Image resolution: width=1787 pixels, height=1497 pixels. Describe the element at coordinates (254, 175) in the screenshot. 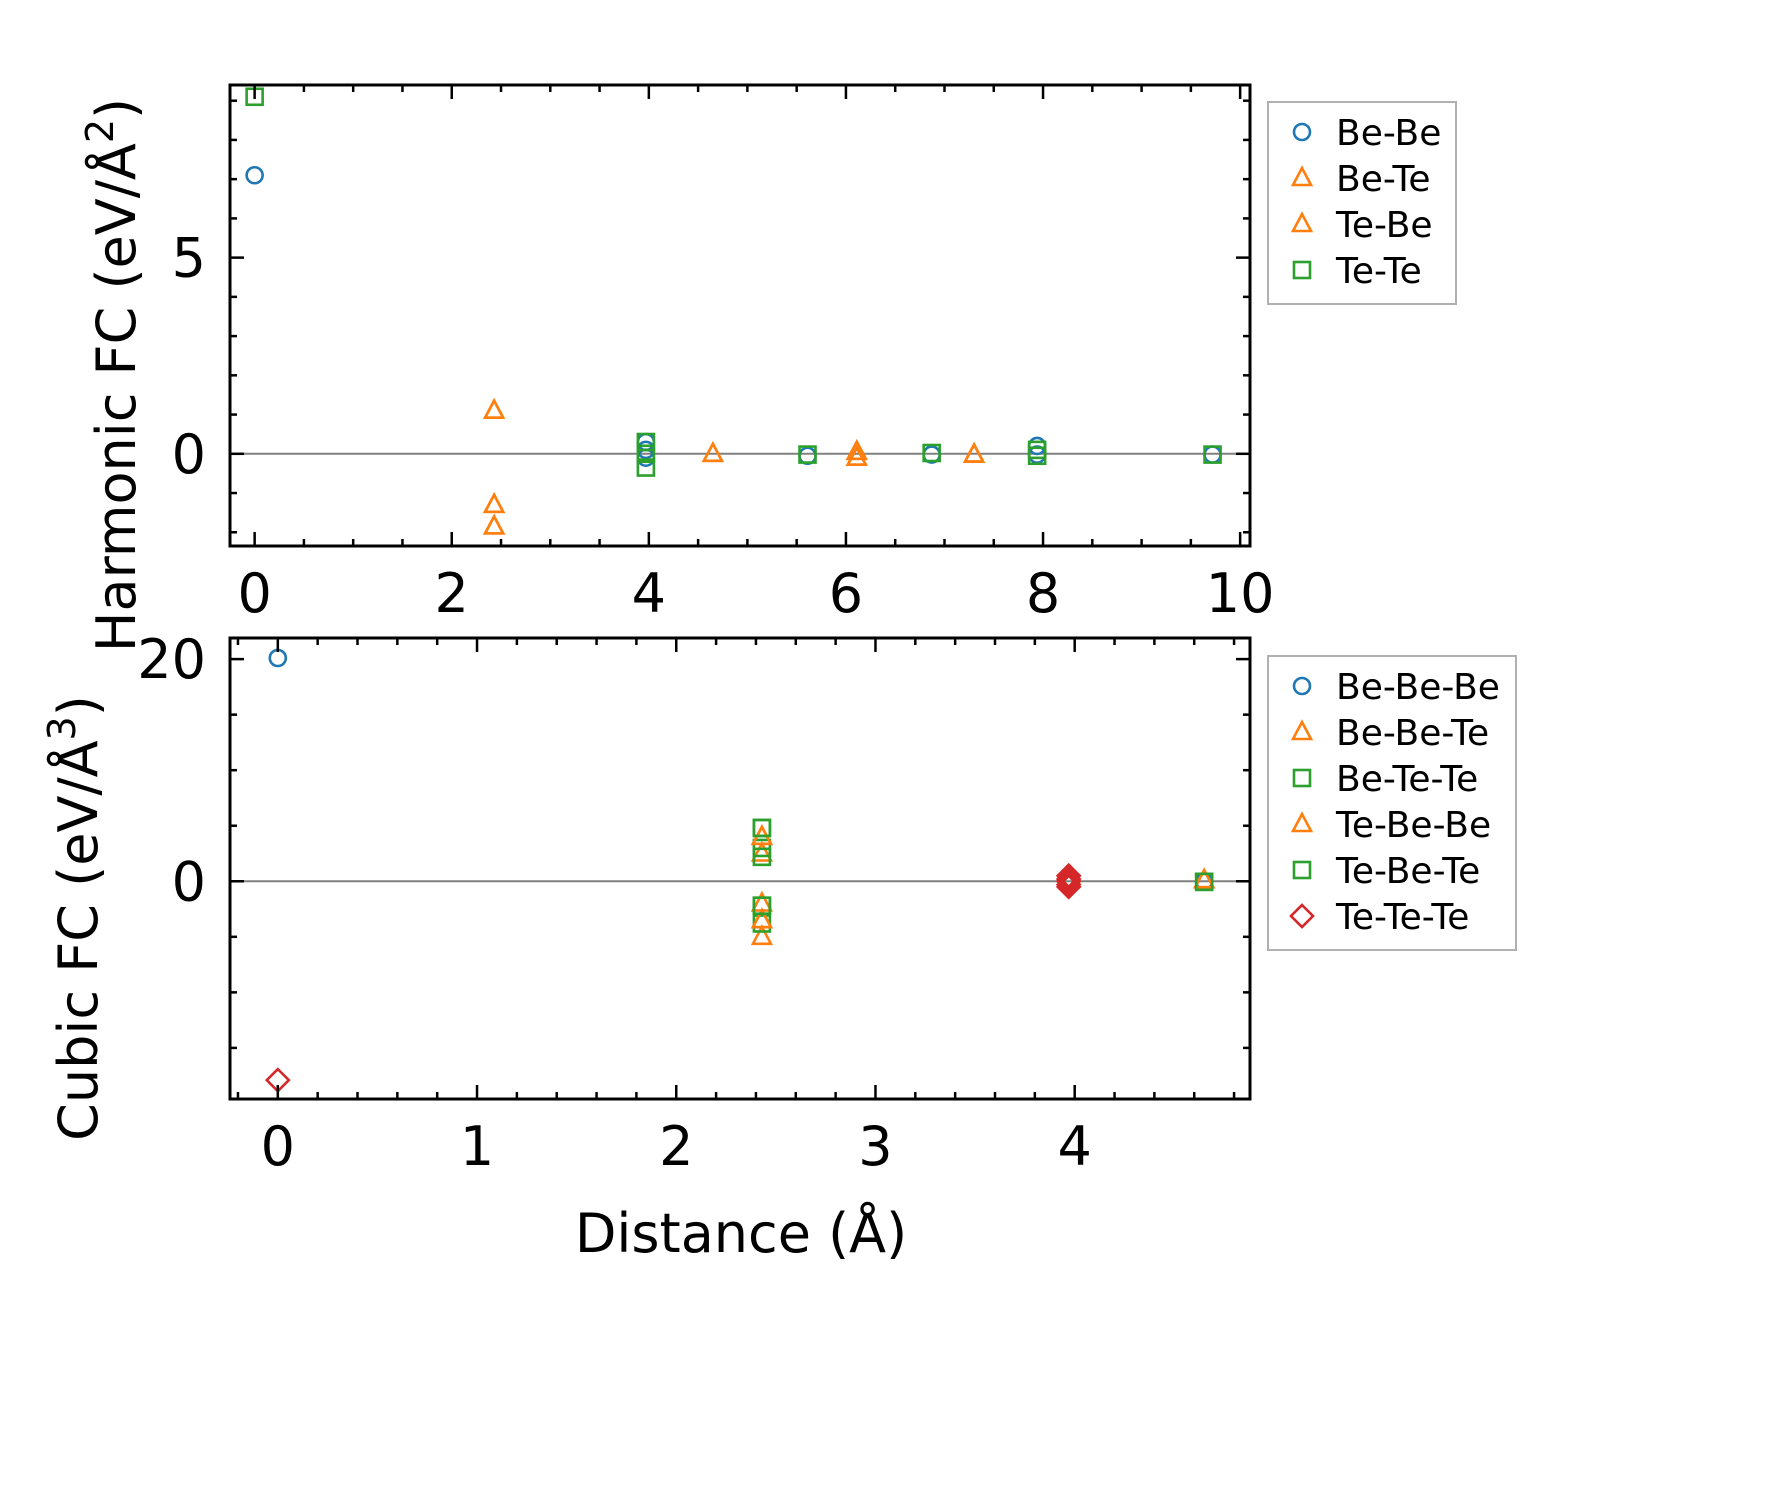

I see `data-point-be-be` at that location.